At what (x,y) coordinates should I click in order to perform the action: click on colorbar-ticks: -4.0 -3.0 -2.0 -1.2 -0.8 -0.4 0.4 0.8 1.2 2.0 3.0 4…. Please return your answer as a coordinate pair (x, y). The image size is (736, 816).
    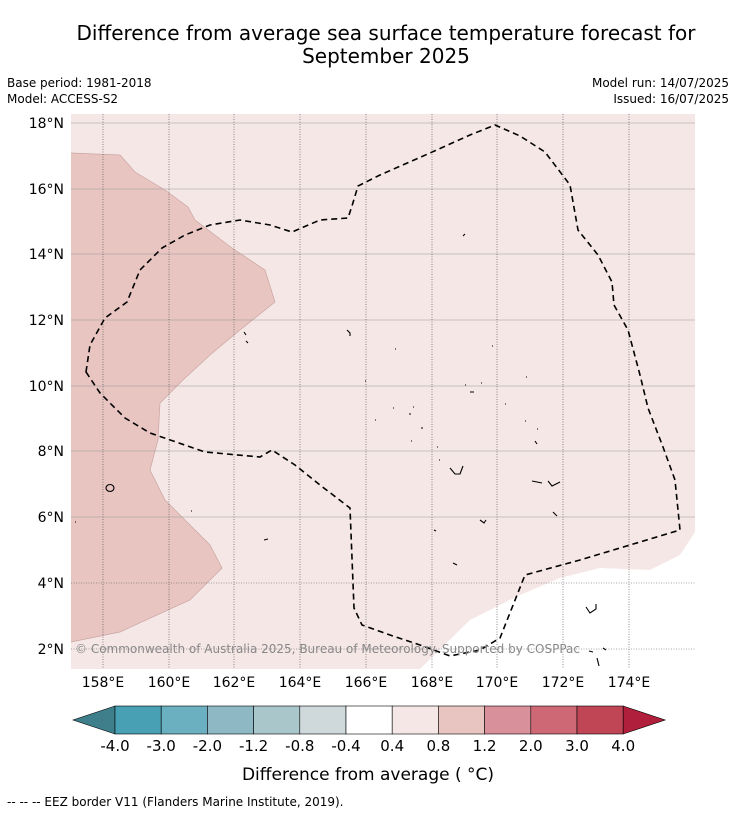
    Looking at the image, I should click on (367, 746).